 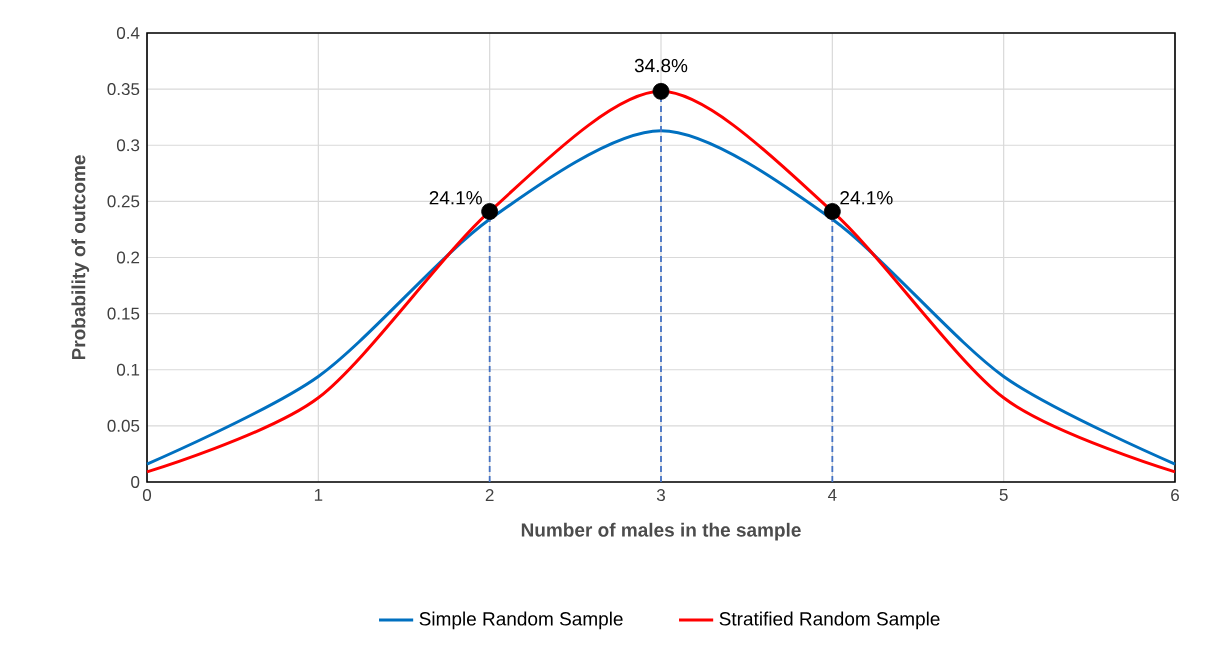 I want to click on x-tick-label: 3, so click(x=660, y=495).